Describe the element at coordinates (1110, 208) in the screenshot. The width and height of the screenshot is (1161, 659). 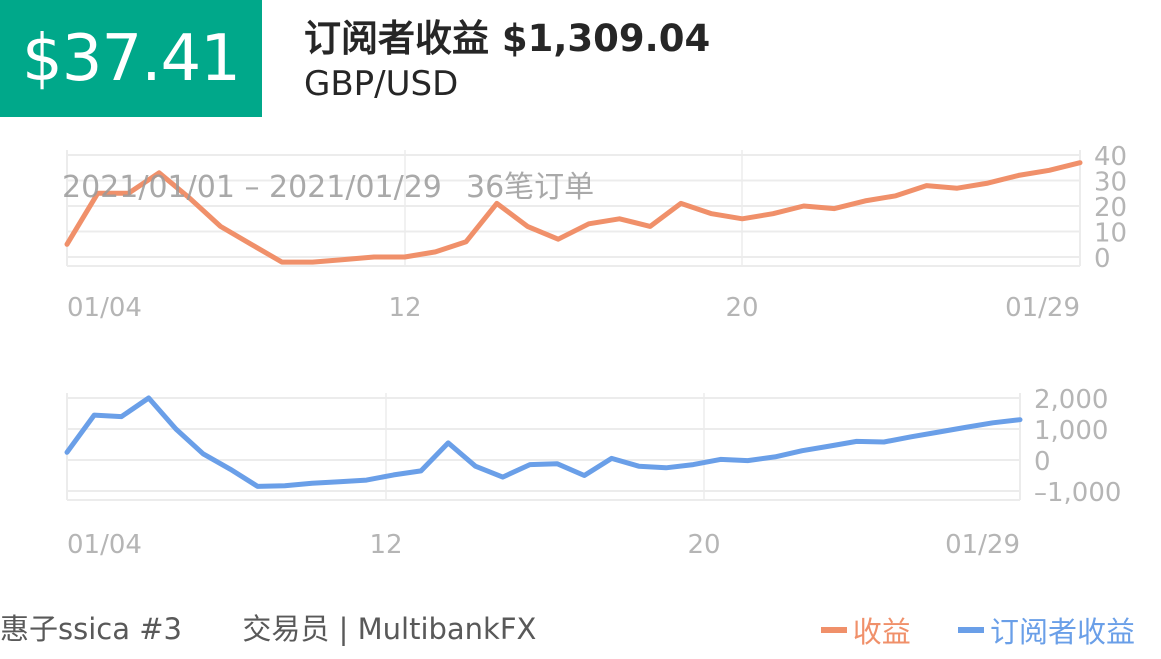
I see `y-tick-label: 20` at that location.